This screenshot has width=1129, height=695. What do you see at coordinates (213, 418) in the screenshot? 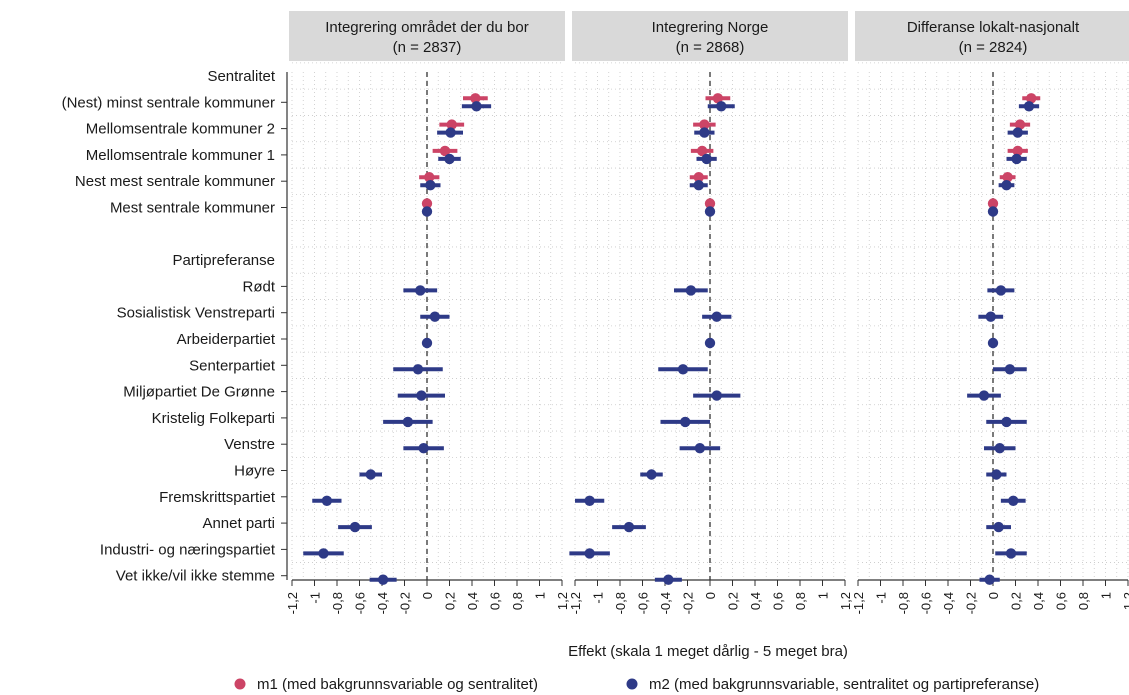
I see `row-label: Kristelig Folkeparti` at bounding box center [213, 418].